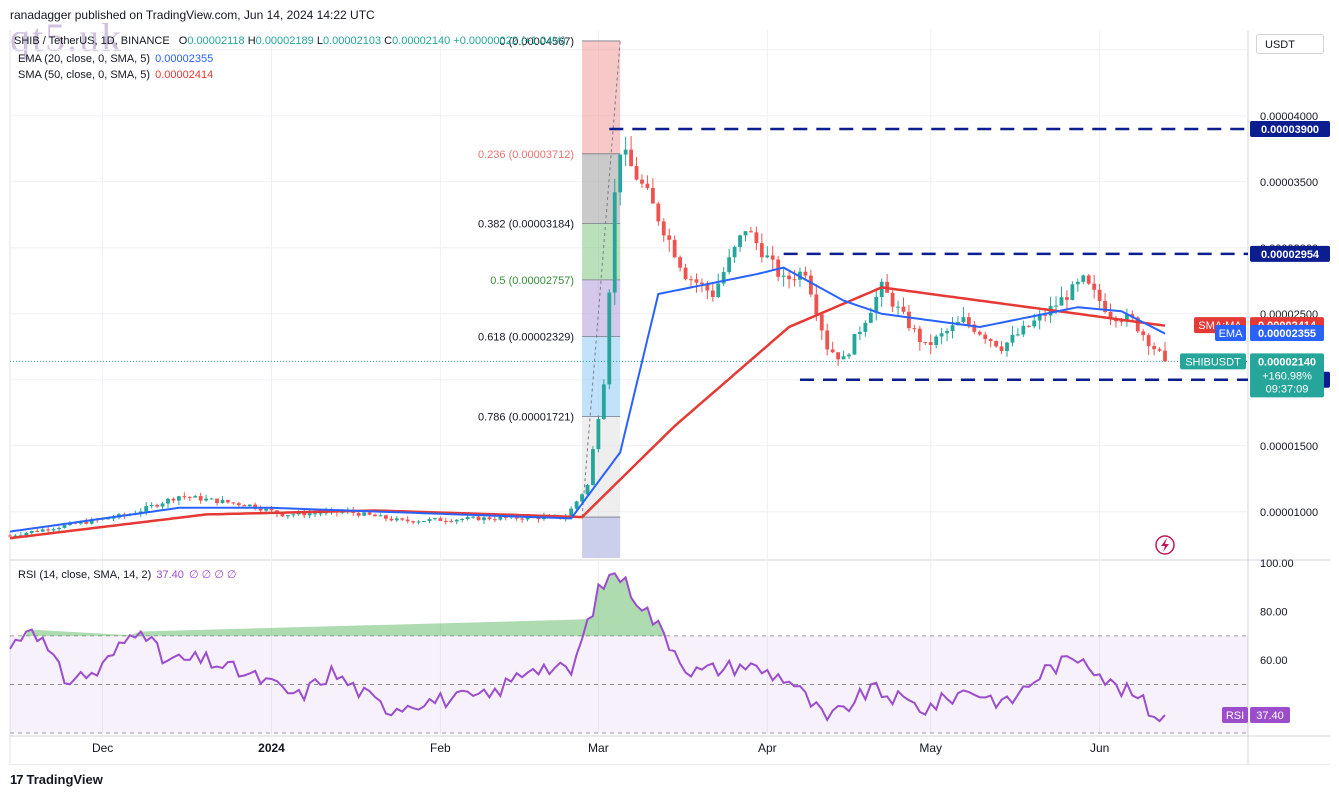 This screenshot has height=798, width=1339. Describe the element at coordinates (1289, 183) in the screenshot. I see `price-tick-label: 0.00003500` at that location.